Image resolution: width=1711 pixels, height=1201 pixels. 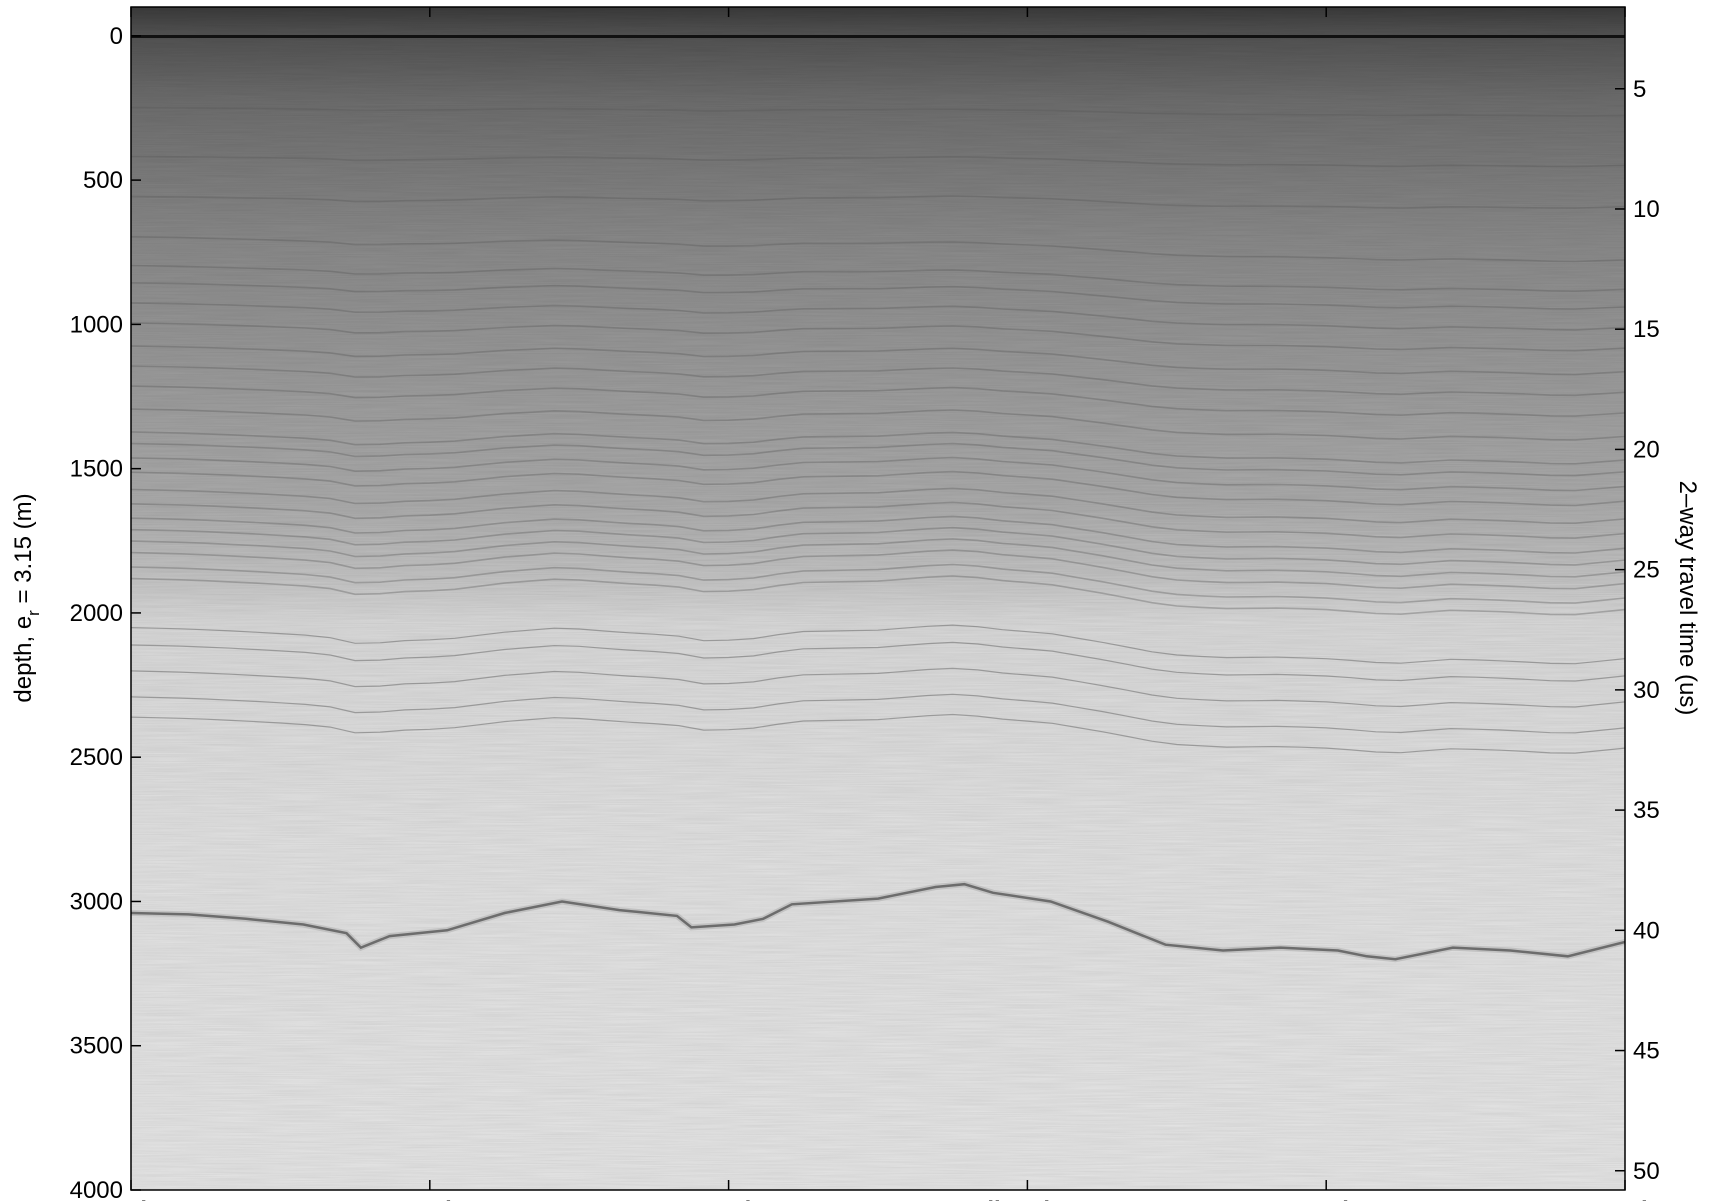 What do you see at coordinates (1639, 89) in the screenshot?
I see `right-tick-label: 5` at bounding box center [1639, 89].